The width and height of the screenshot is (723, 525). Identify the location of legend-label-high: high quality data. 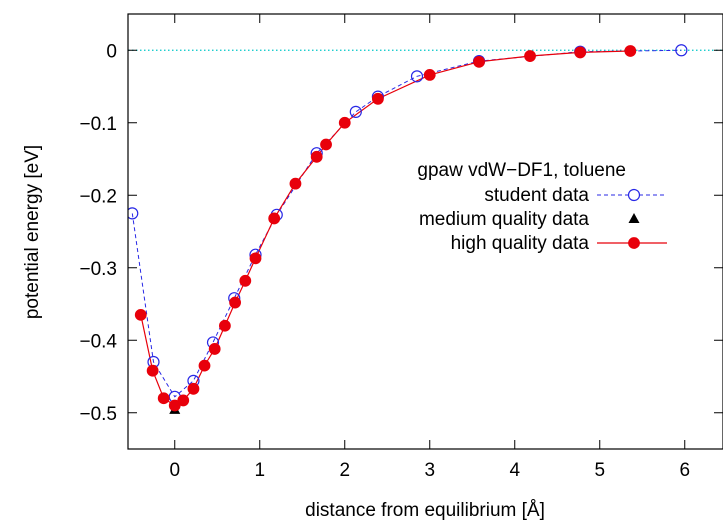
(520, 243).